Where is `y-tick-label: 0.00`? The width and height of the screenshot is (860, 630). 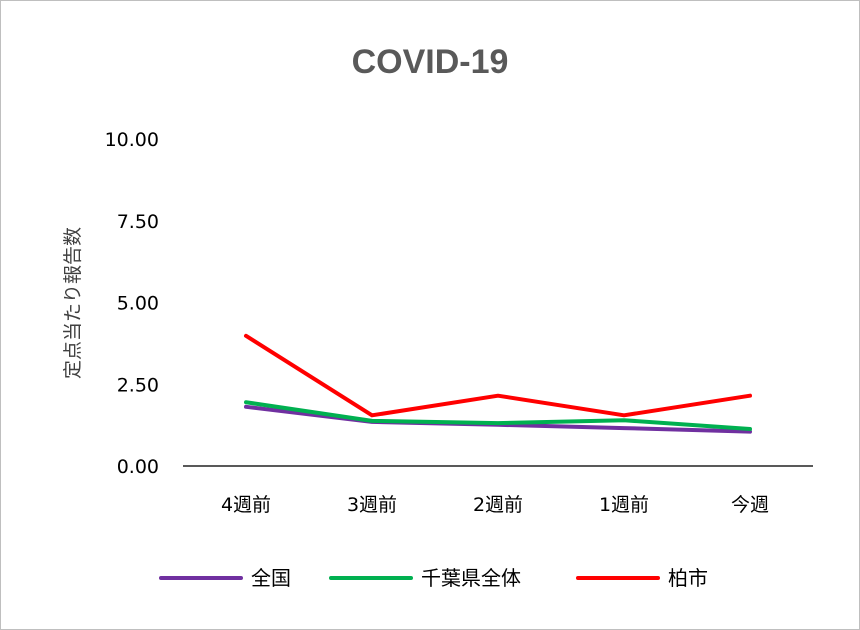 y-tick-label: 0.00 is located at coordinates (138, 467).